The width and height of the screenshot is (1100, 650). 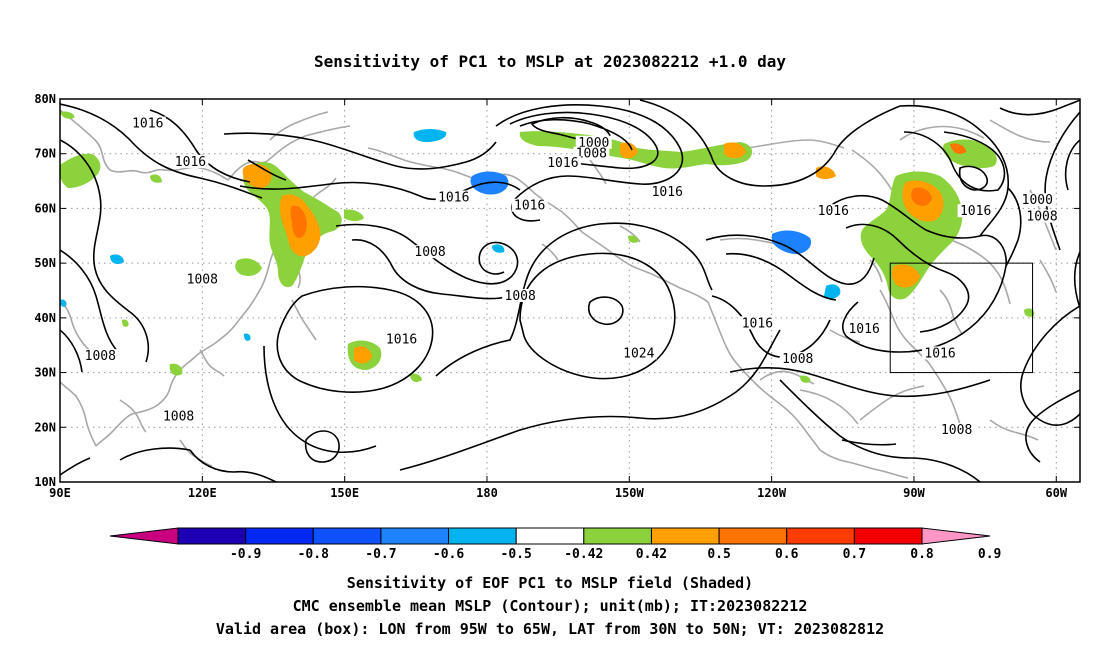 I want to click on lon-tick-label: 120W, so click(x=772, y=493).